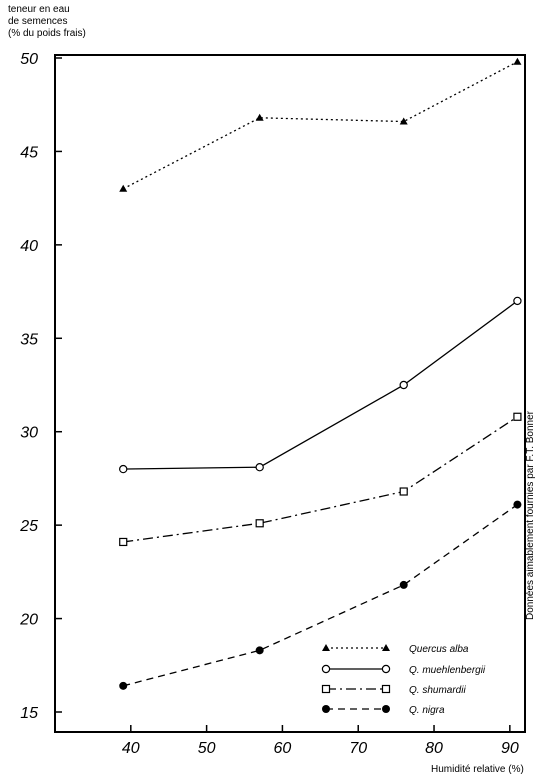  I want to click on x-tick-label: 80, so click(434, 748).